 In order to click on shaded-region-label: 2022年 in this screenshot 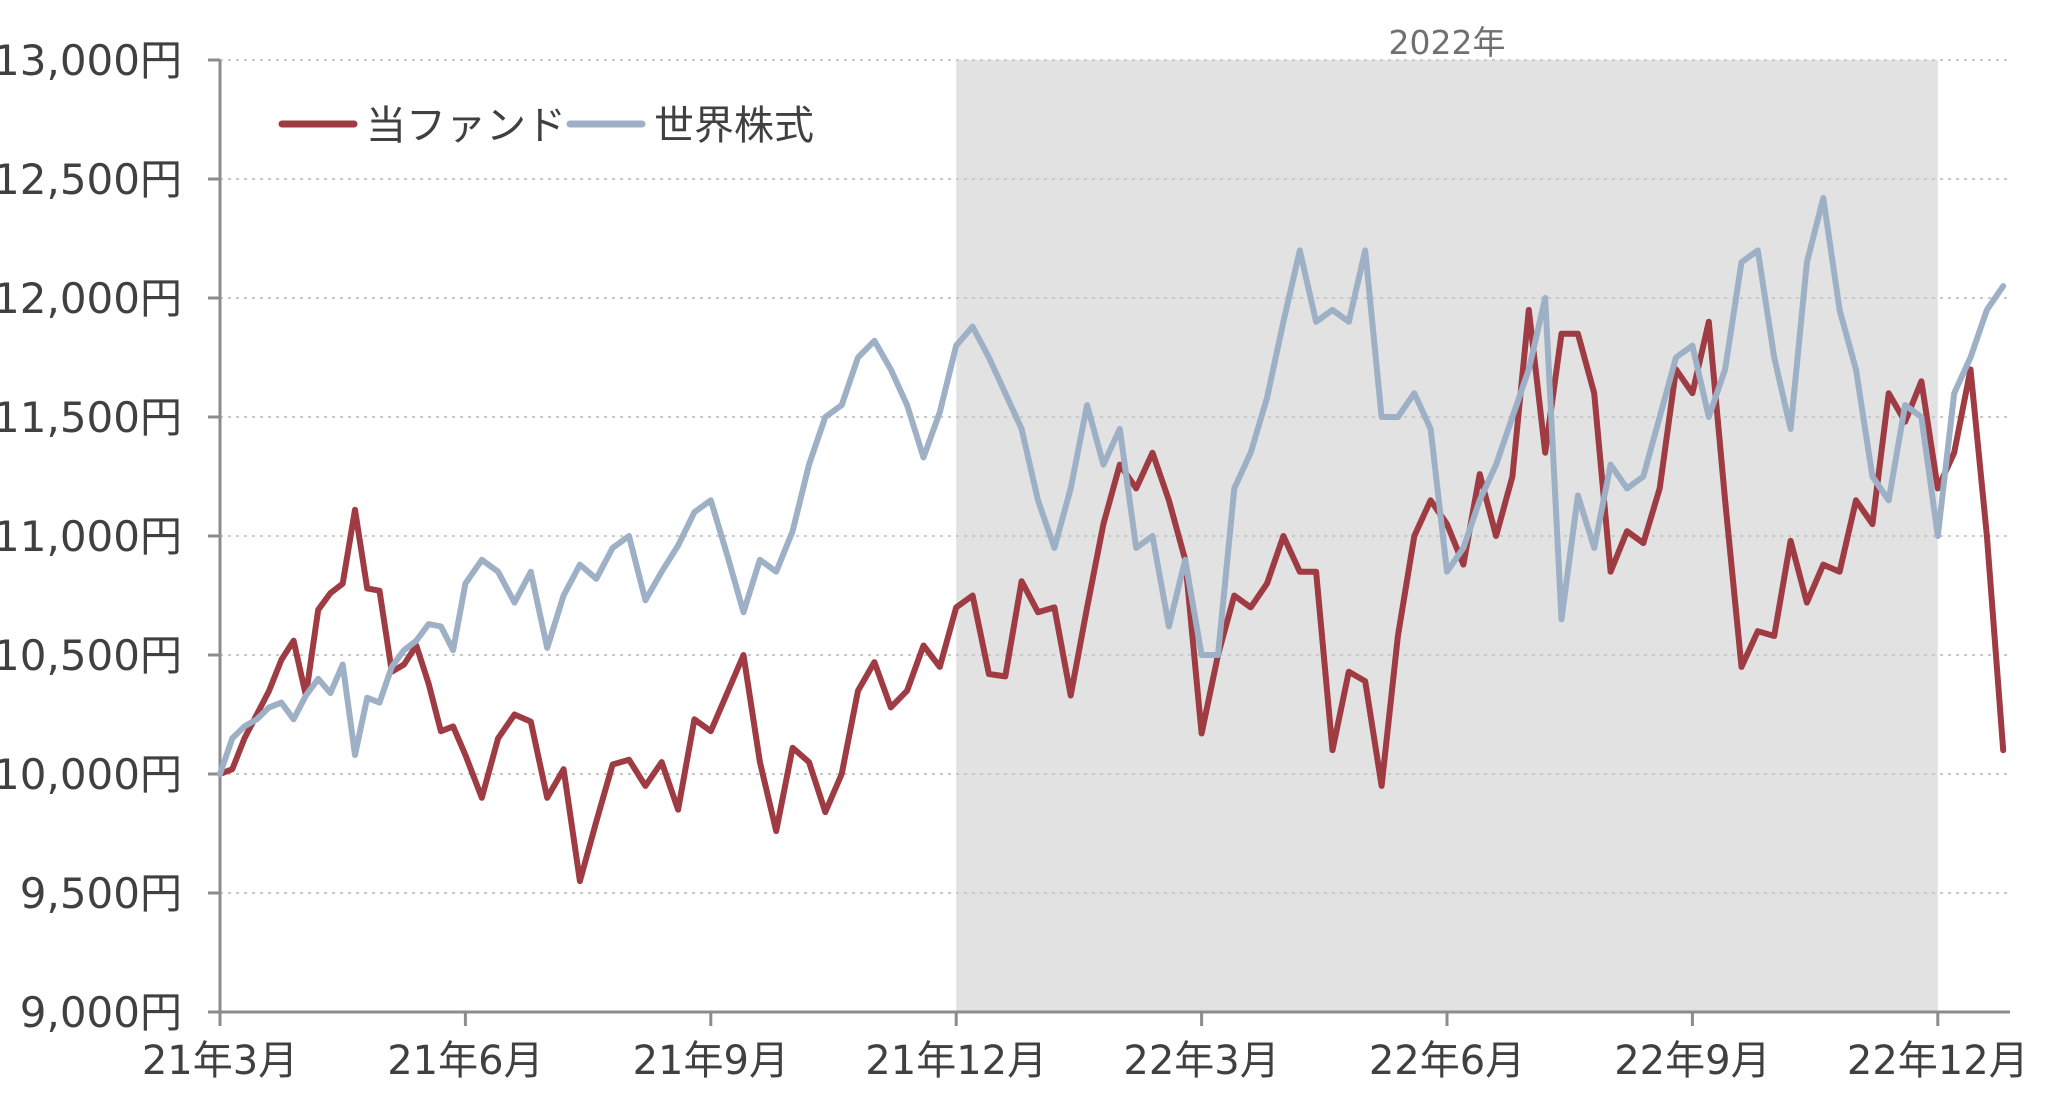, I will do `click(1447, 42)`.